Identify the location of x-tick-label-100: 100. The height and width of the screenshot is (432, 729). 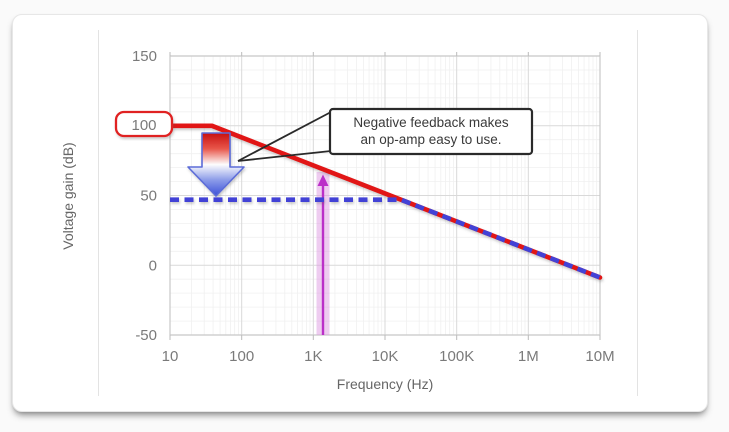
(241, 356).